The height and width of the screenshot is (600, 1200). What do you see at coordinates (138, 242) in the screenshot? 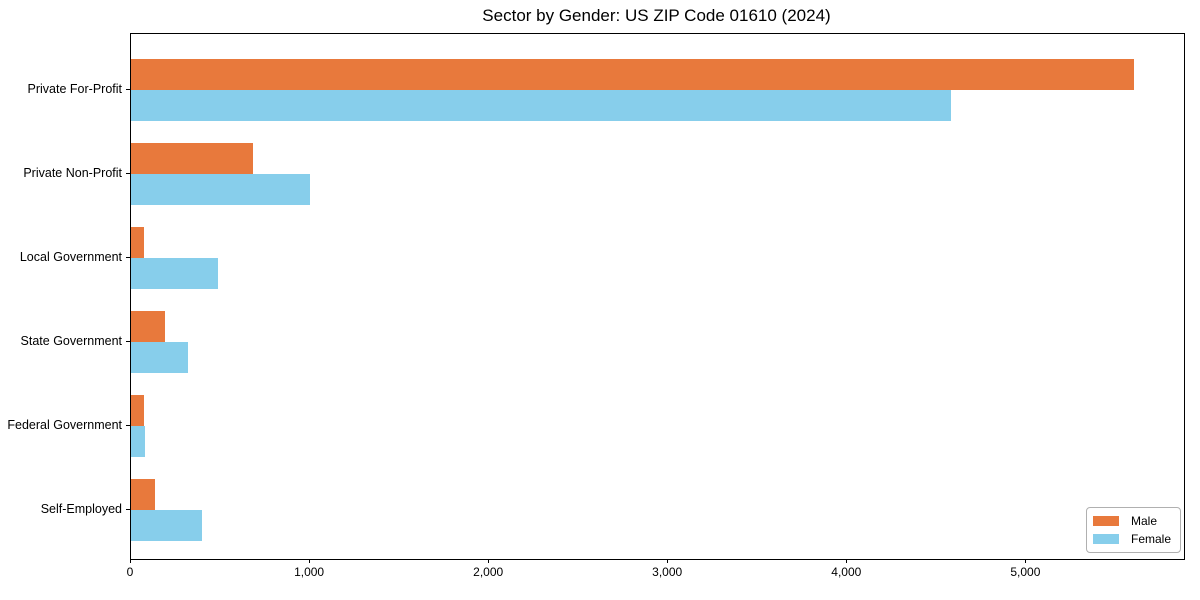
I see `bar-male-local-government` at bounding box center [138, 242].